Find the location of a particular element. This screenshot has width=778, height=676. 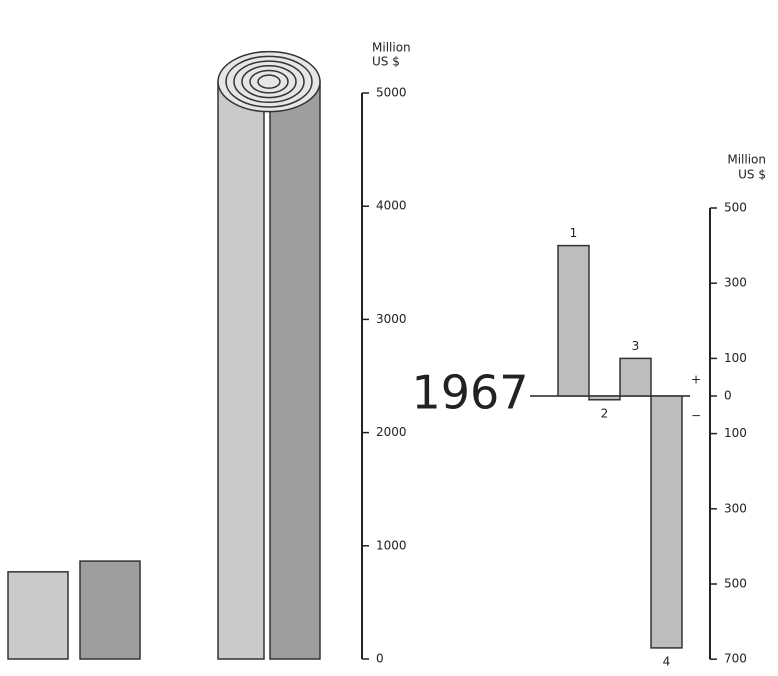

bar-label: 1 is located at coordinates (574, 233).